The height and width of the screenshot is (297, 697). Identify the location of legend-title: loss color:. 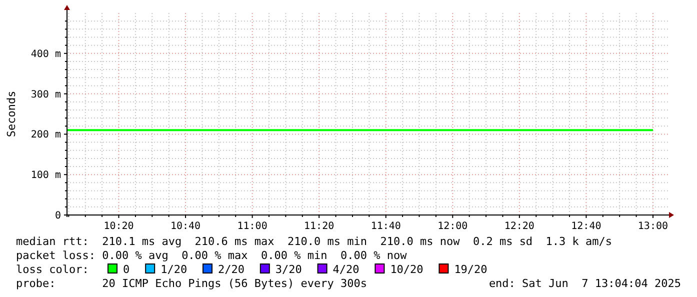
(52, 269).